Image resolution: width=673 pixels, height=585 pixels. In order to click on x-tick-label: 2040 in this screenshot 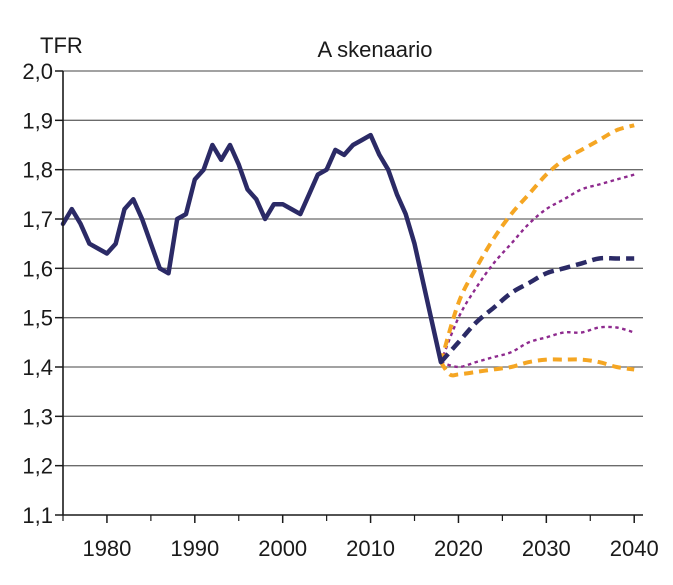, I will do `click(634, 548)`.